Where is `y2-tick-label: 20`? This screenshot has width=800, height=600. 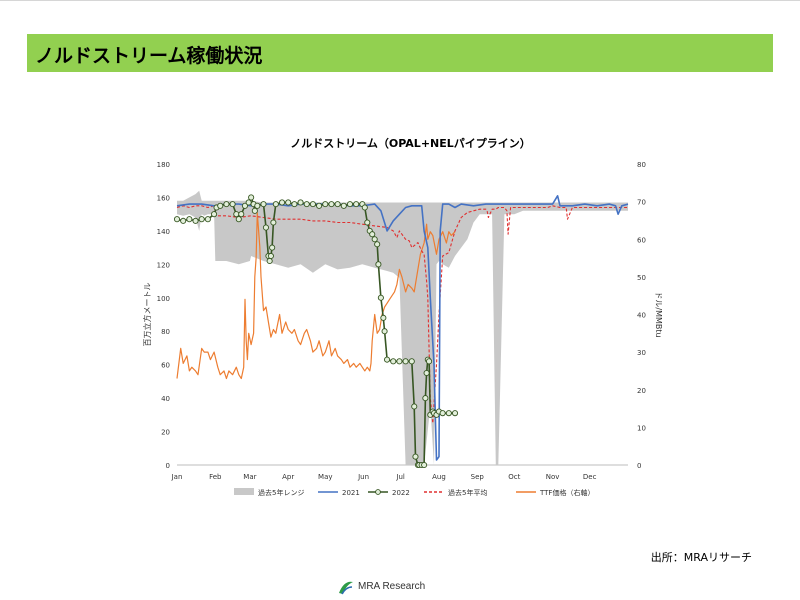 y2-tick-label: 20 is located at coordinates (641, 391).